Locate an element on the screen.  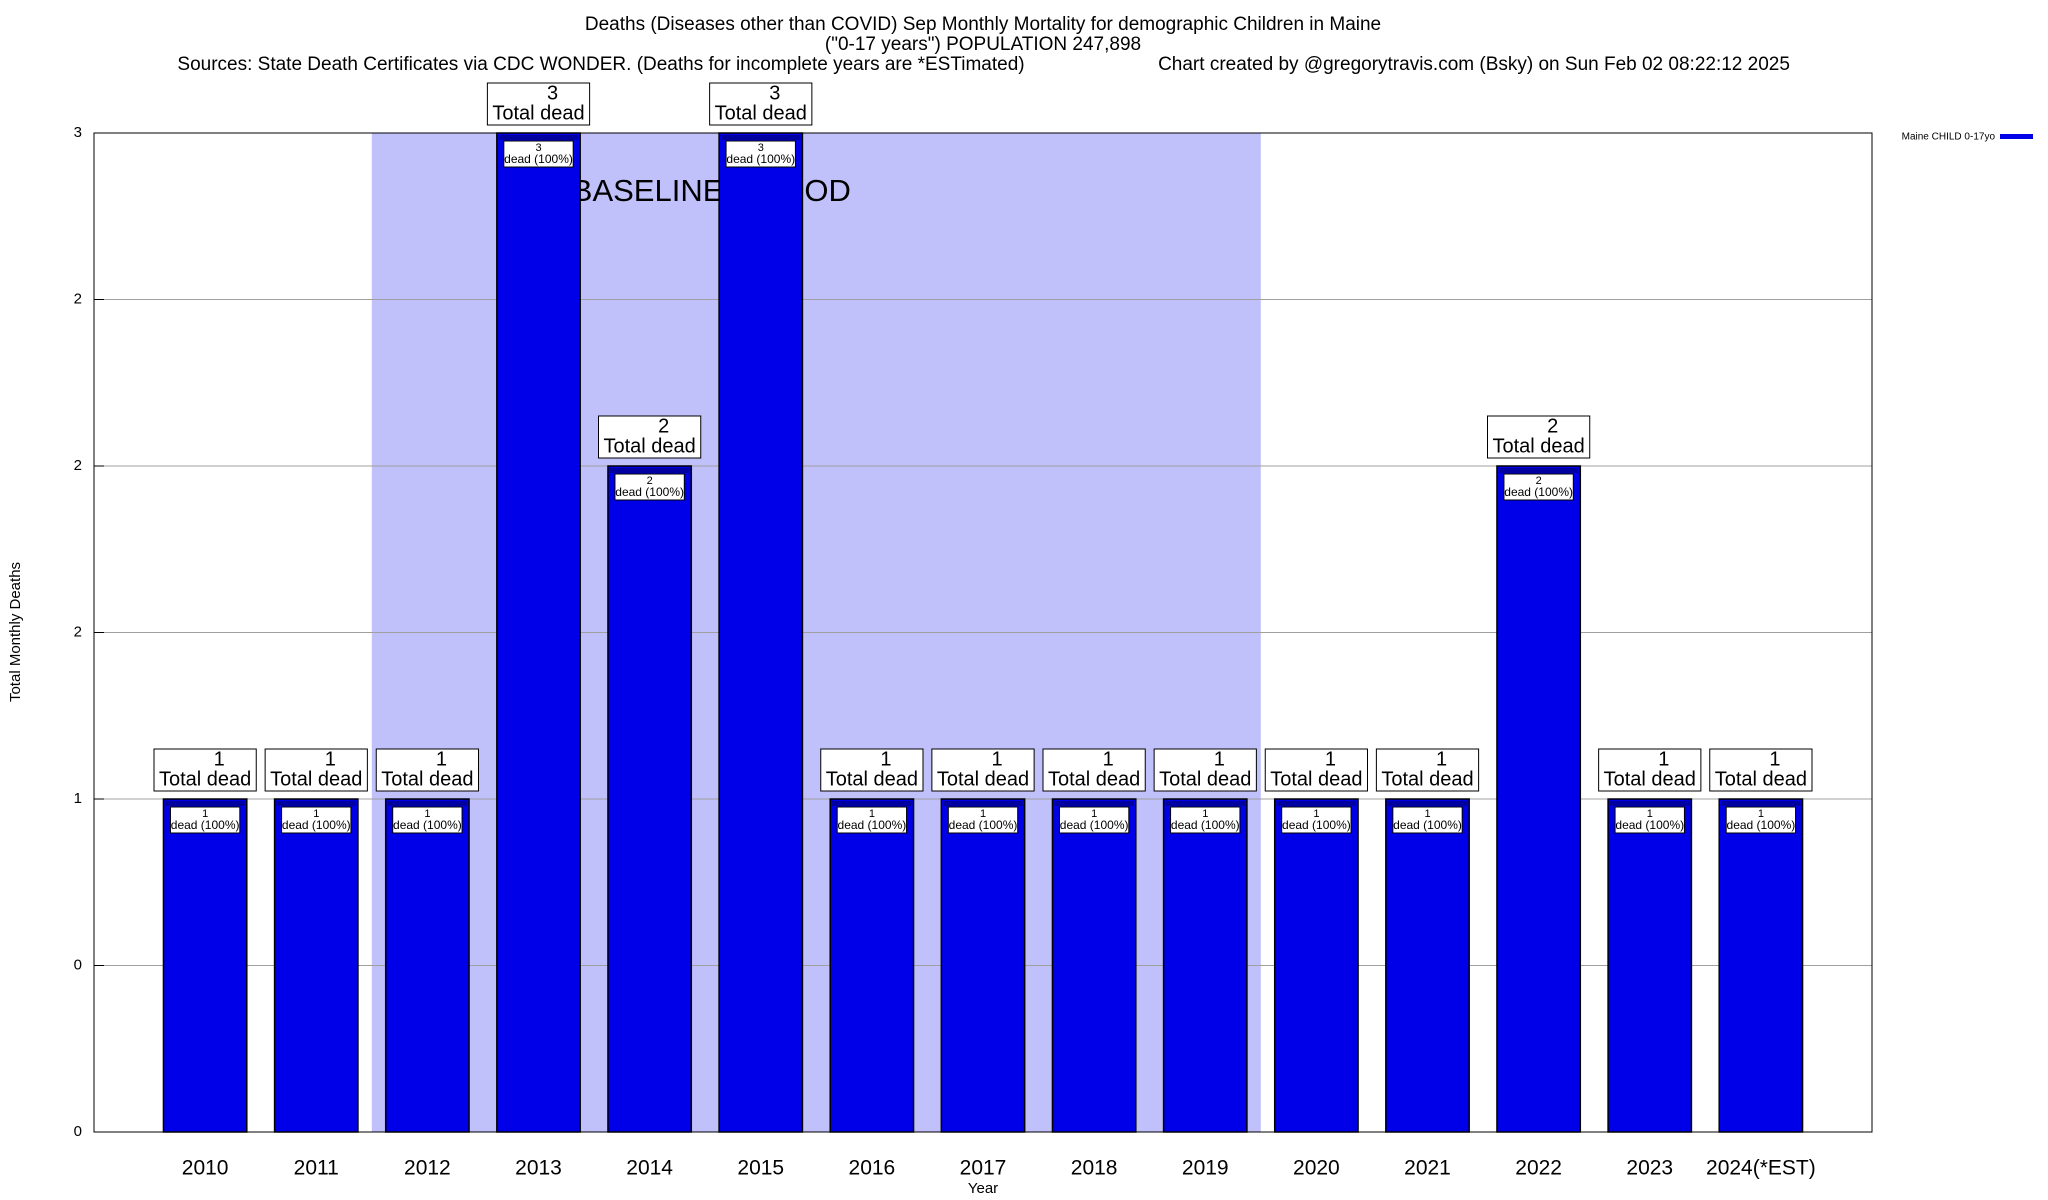
x-tick-label: 2012 is located at coordinates (427, 1168).